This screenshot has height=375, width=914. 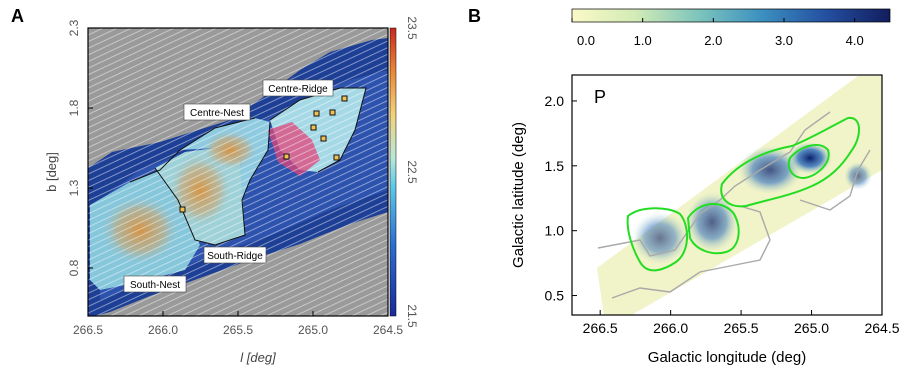 I want to click on panel-b-ylabel: Galactic latitude (deg), so click(x=518, y=195).